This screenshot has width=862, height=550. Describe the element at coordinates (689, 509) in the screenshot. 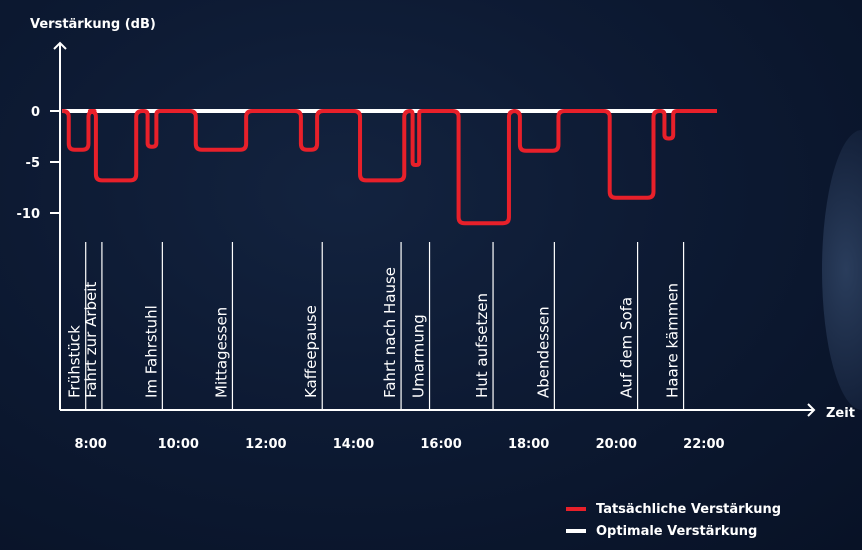

I see `legend-label-actual: Tatsächliche Verstärkung` at that location.